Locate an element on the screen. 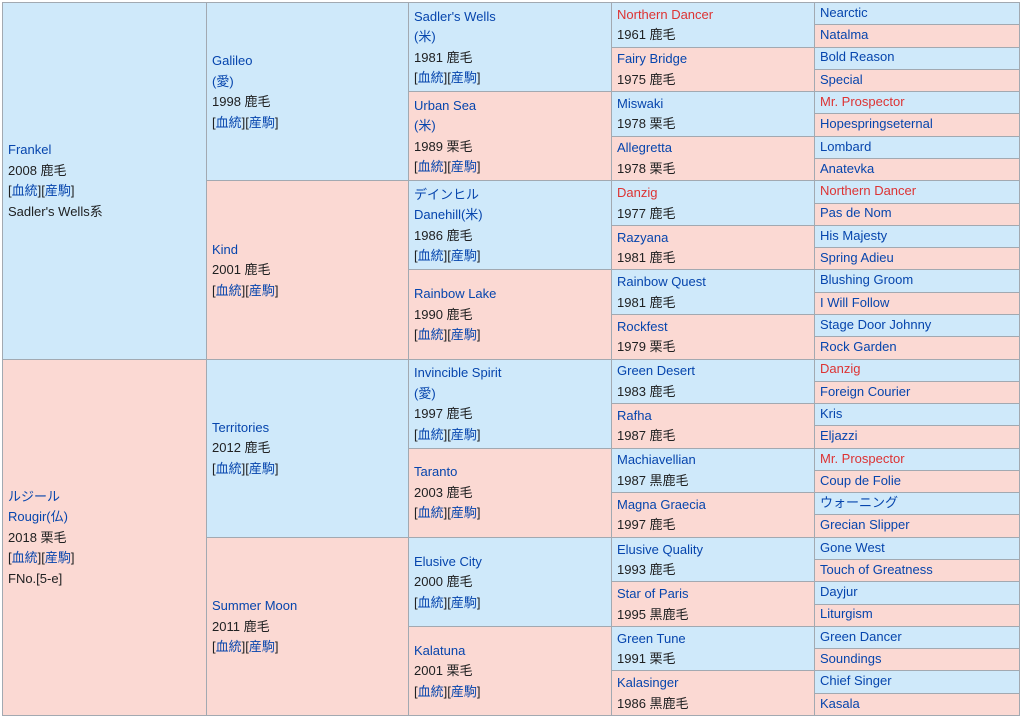 The height and width of the screenshot is (720, 1024). horse-name-link: ルジール is located at coordinates (34, 496).